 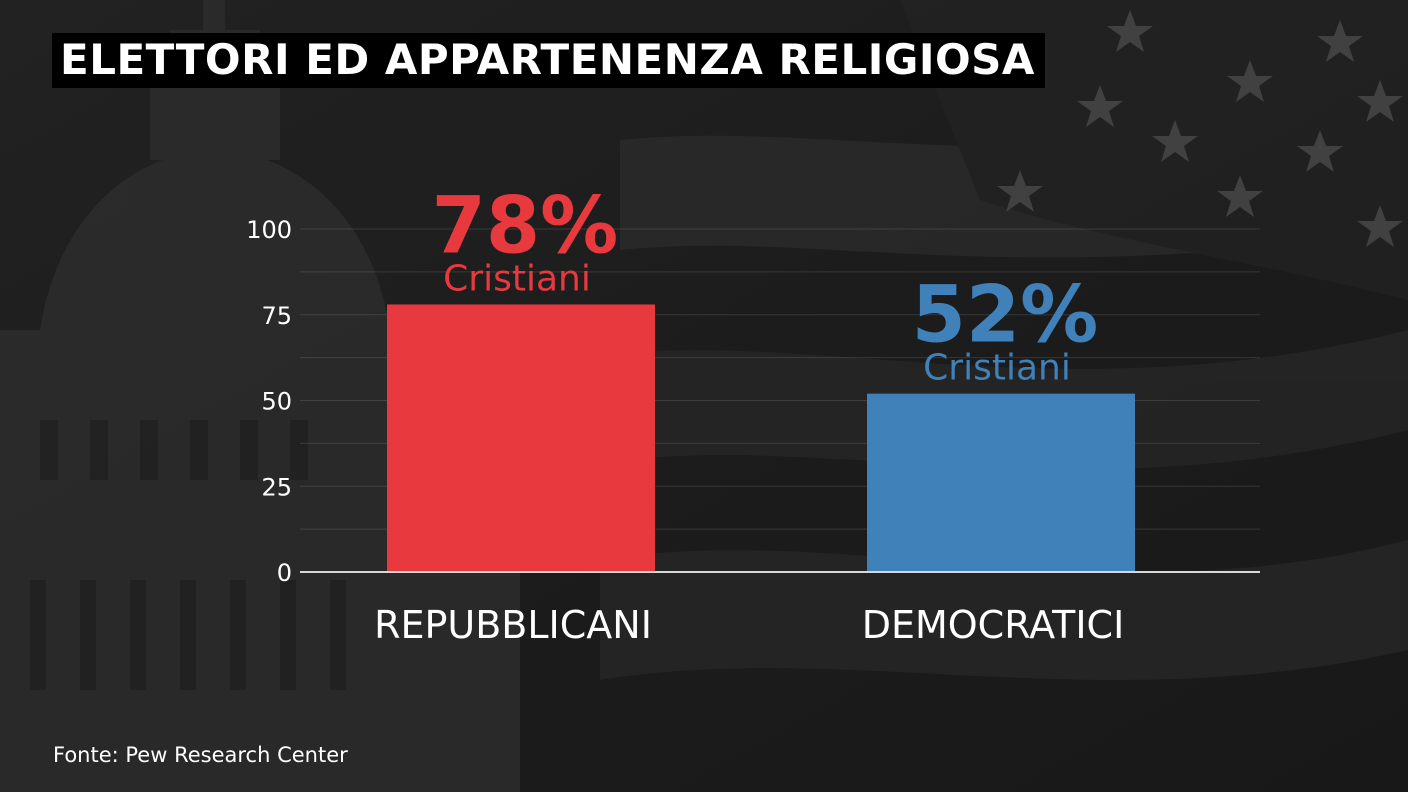 What do you see at coordinates (1005, 316) in the screenshot?
I see `value-label: 52%` at bounding box center [1005, 316].